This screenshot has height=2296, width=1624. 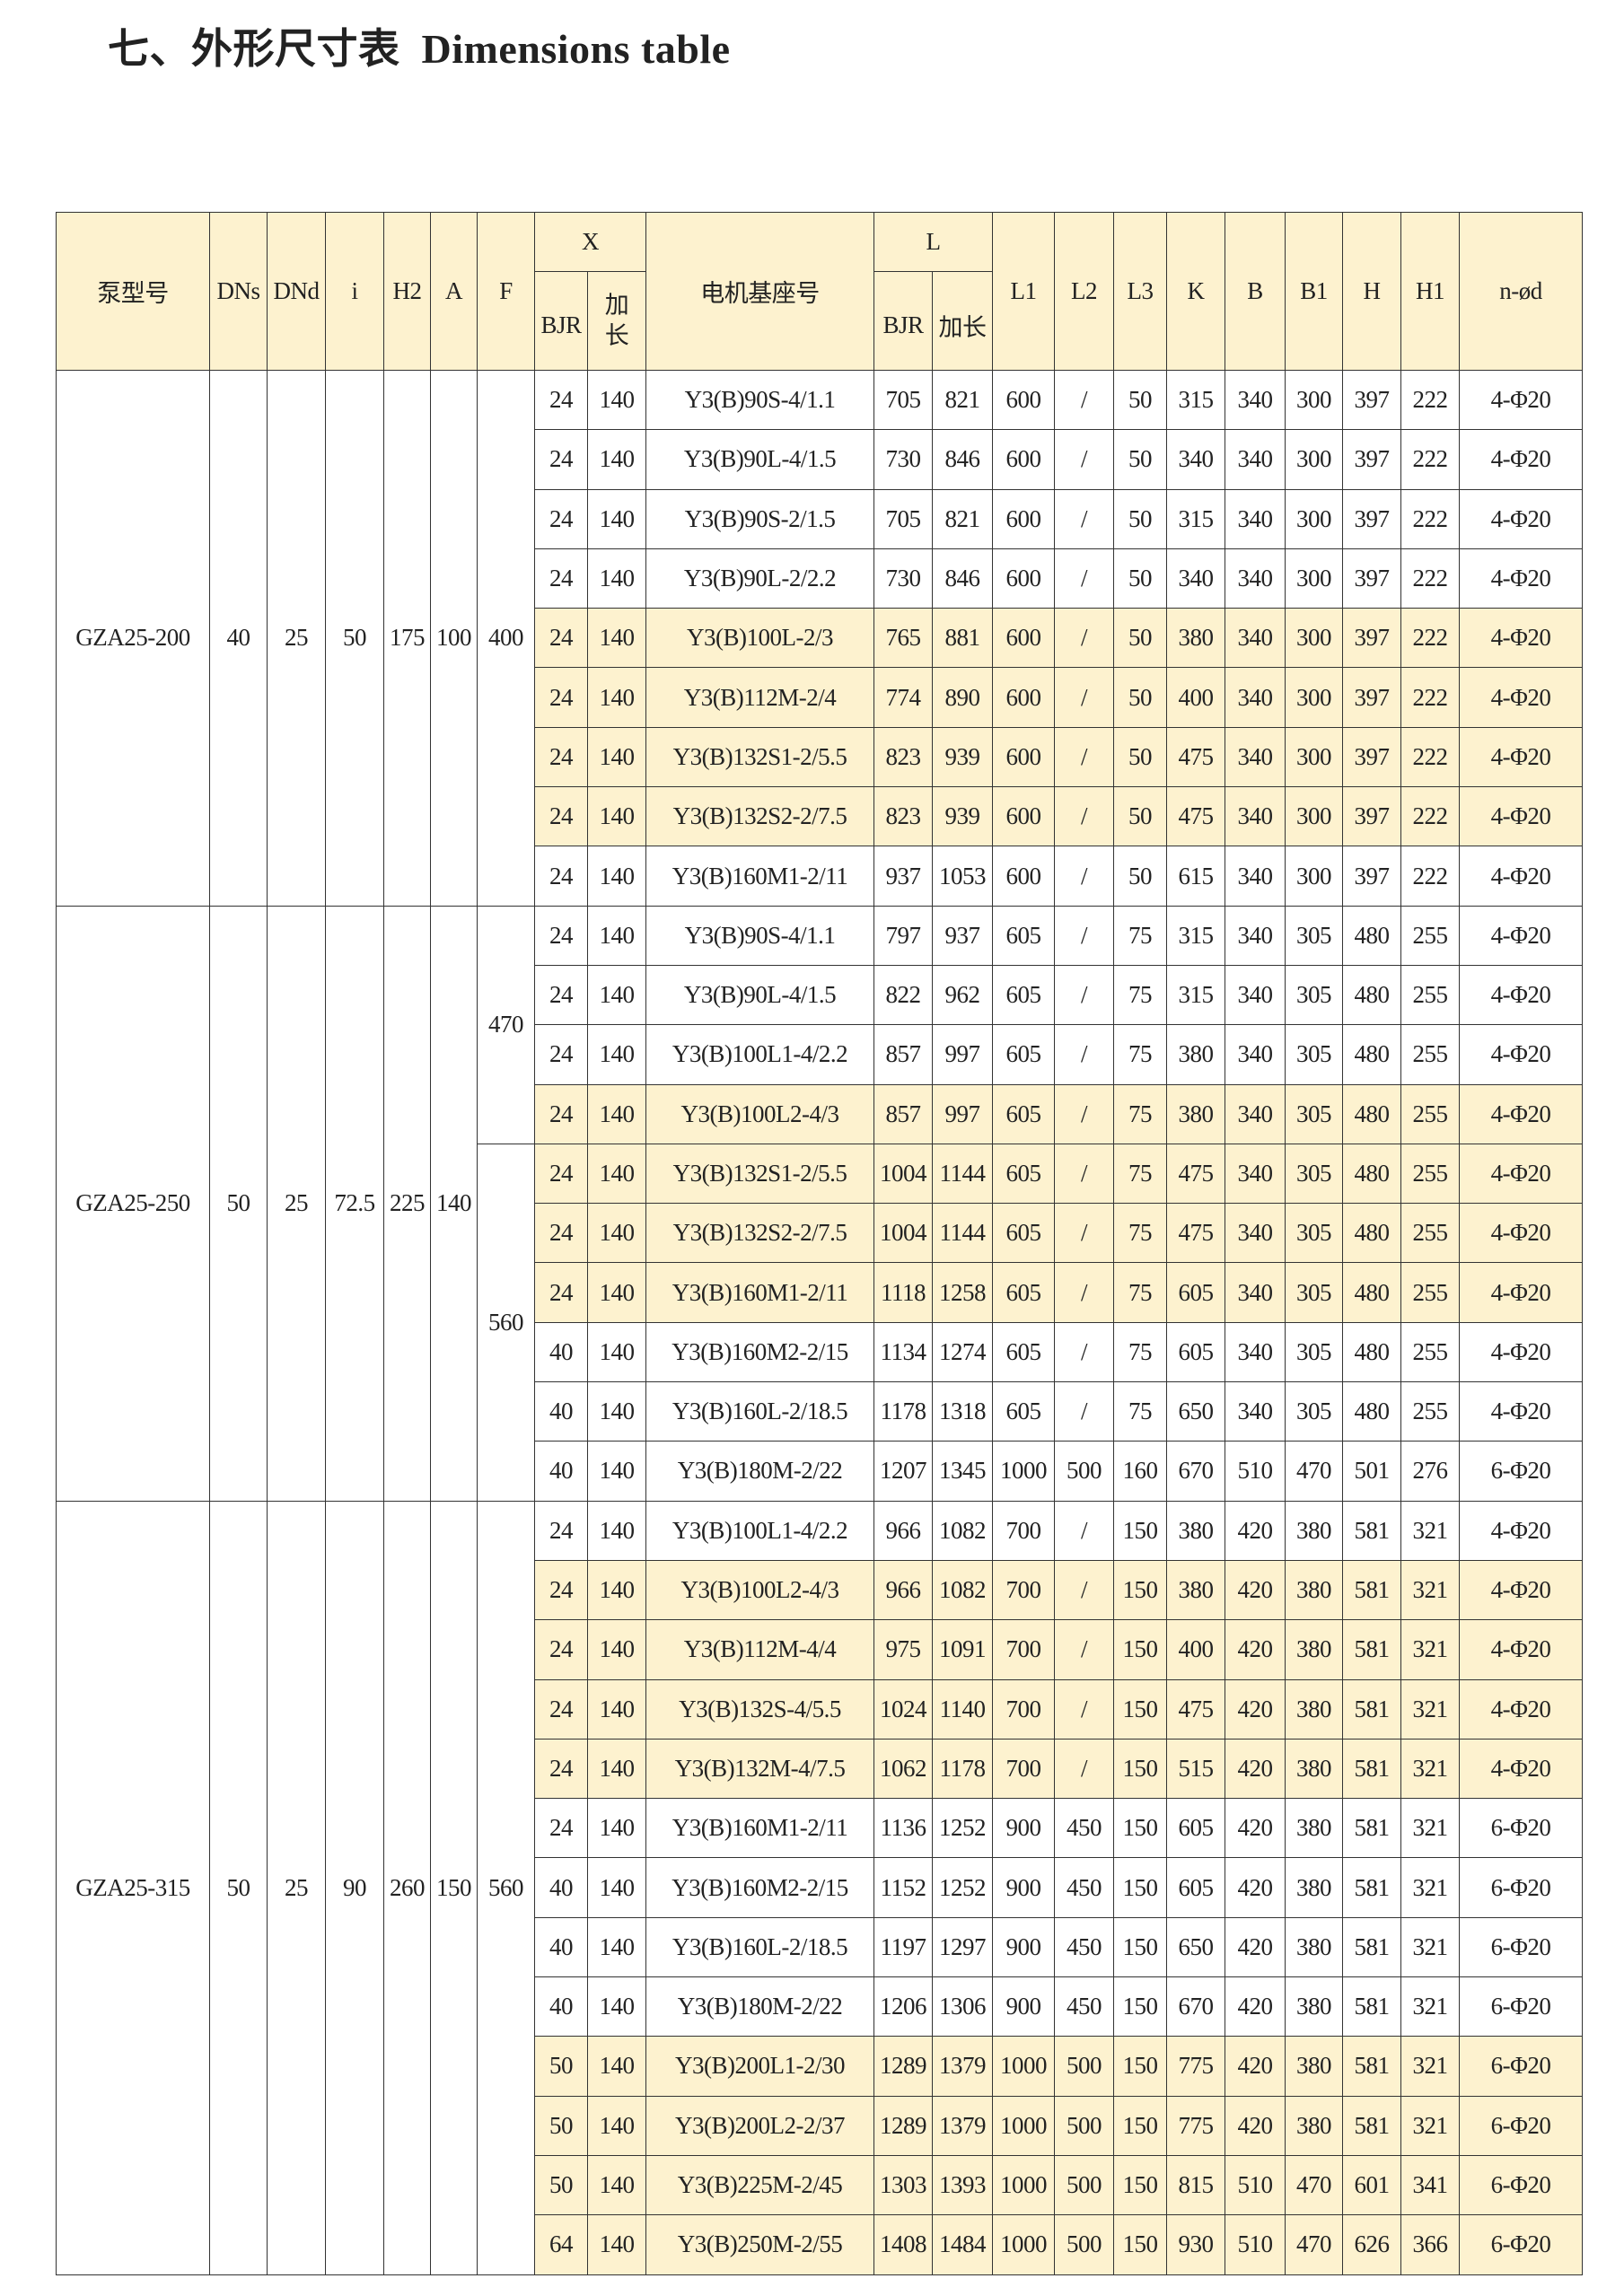 What do you see at coordinates (963, 1887) in the screenshot?
I see `l-ext-cell: 1252` at bounding box center [963, 1887].